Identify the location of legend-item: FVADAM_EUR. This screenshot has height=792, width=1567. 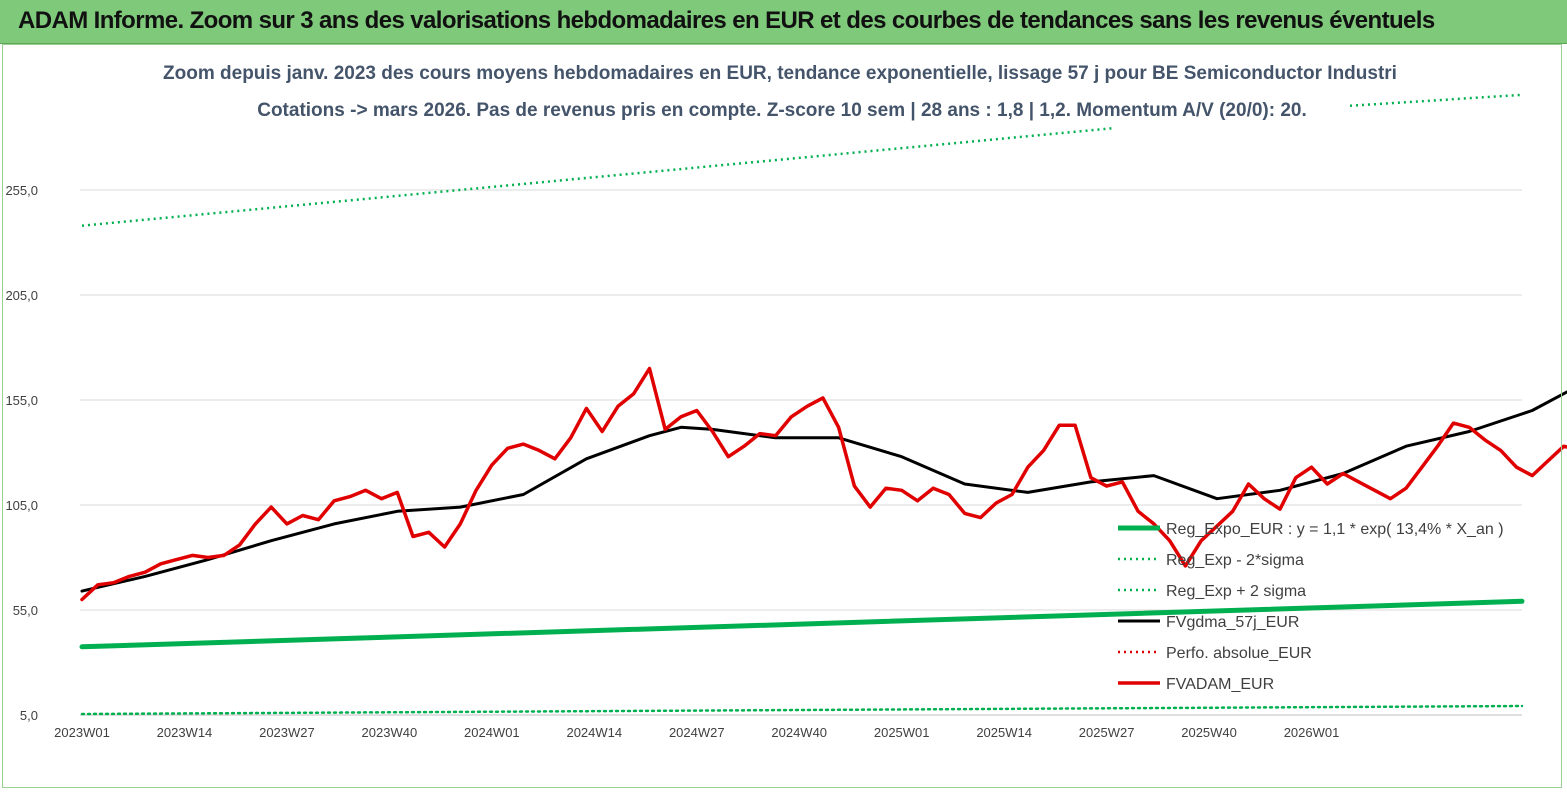
(1196, 684).